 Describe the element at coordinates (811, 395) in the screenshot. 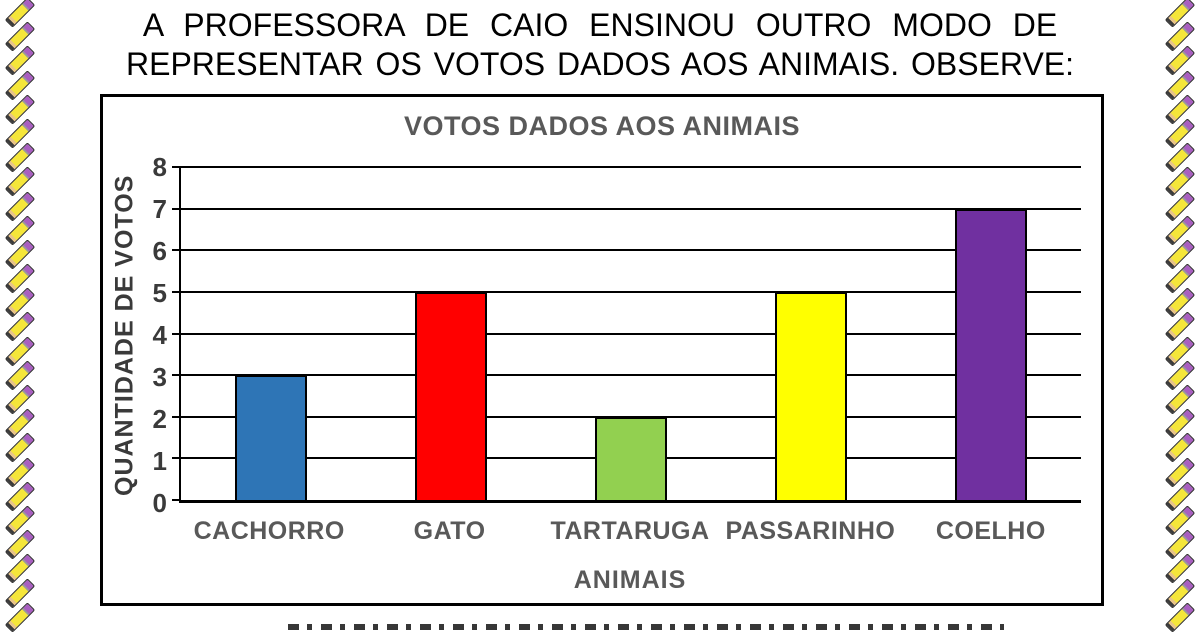

I see `bar-passarinho` at that location.